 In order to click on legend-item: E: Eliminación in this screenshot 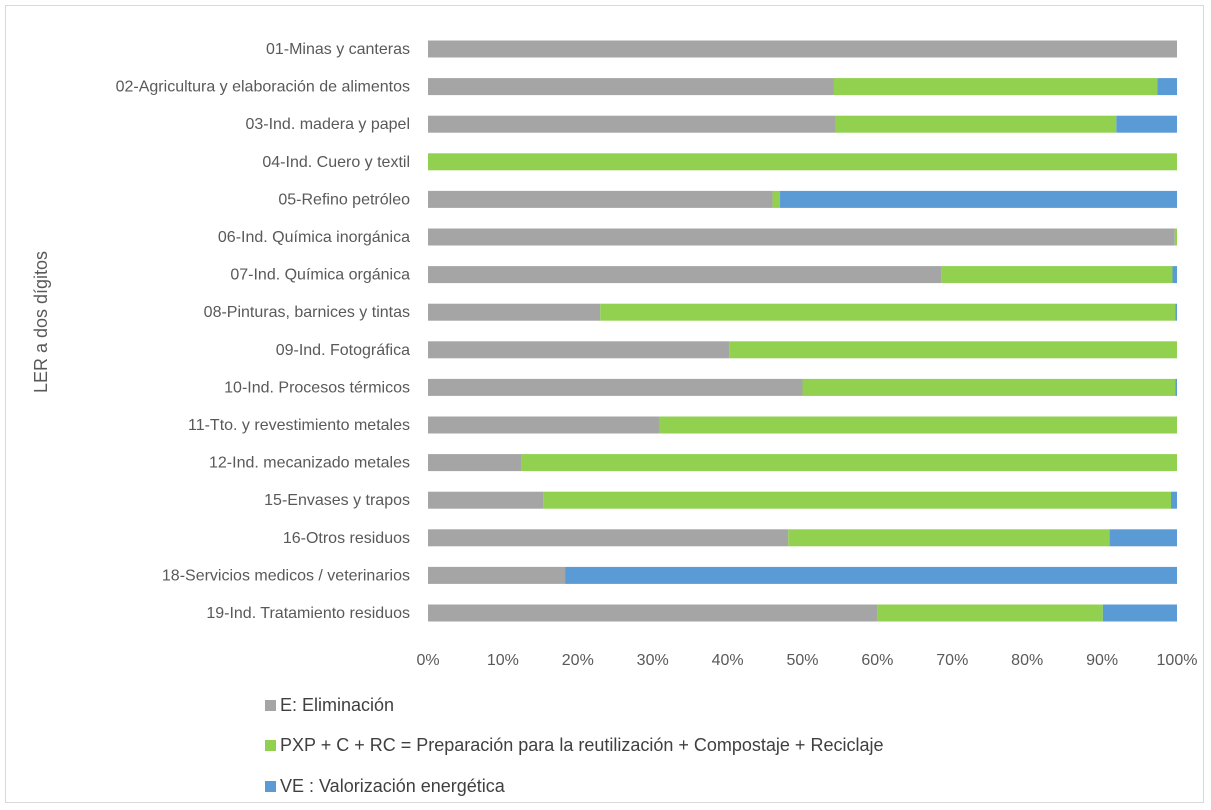, I will do `click(329, 705)`.